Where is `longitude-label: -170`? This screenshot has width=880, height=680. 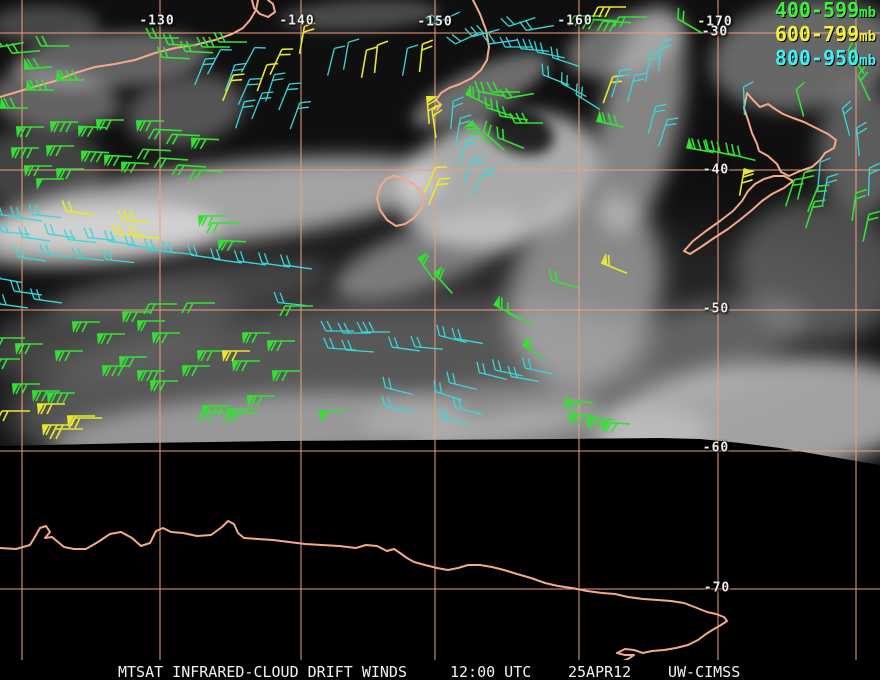 longitude-label: -170 is located at coordinates (715, 22).